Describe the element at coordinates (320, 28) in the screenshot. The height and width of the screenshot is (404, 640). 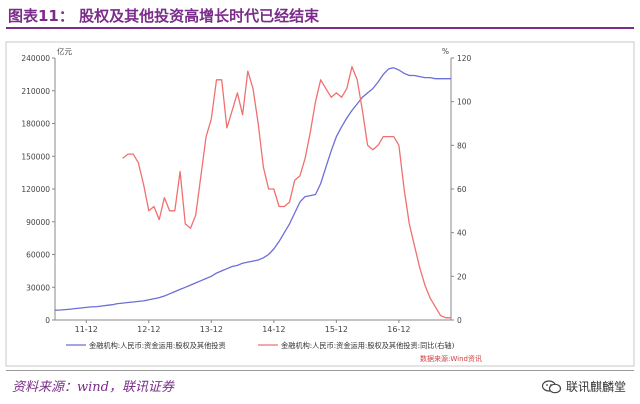
I see `header-divider` at that location.